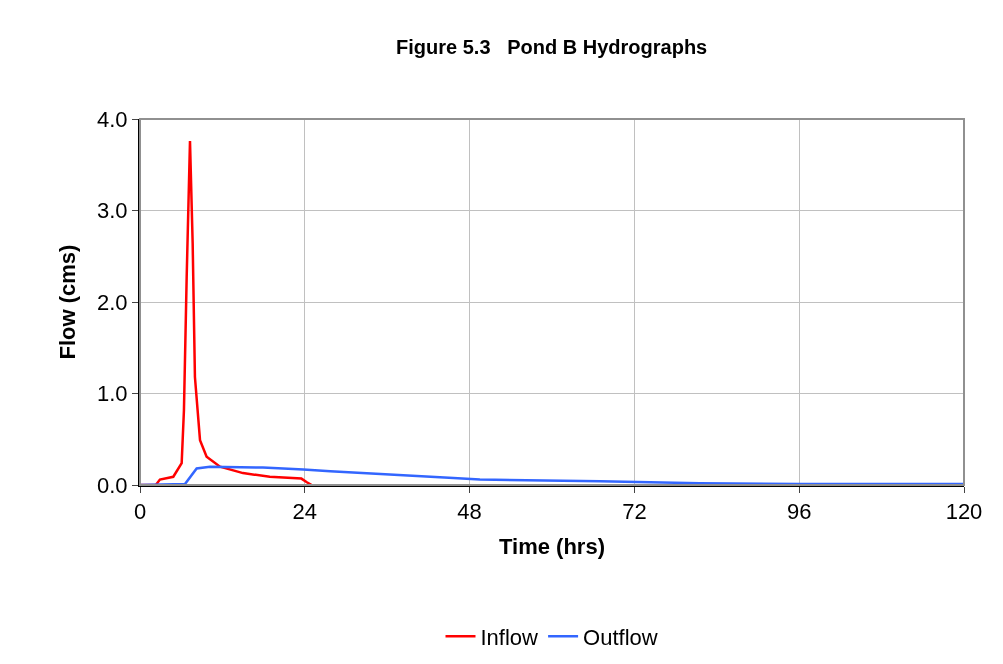 This screenshot has height=664, width=1003. Describe the element at coordinates (68, 302) in the screenshot. I see `y-axis-title: Flow (cms)` at that location.